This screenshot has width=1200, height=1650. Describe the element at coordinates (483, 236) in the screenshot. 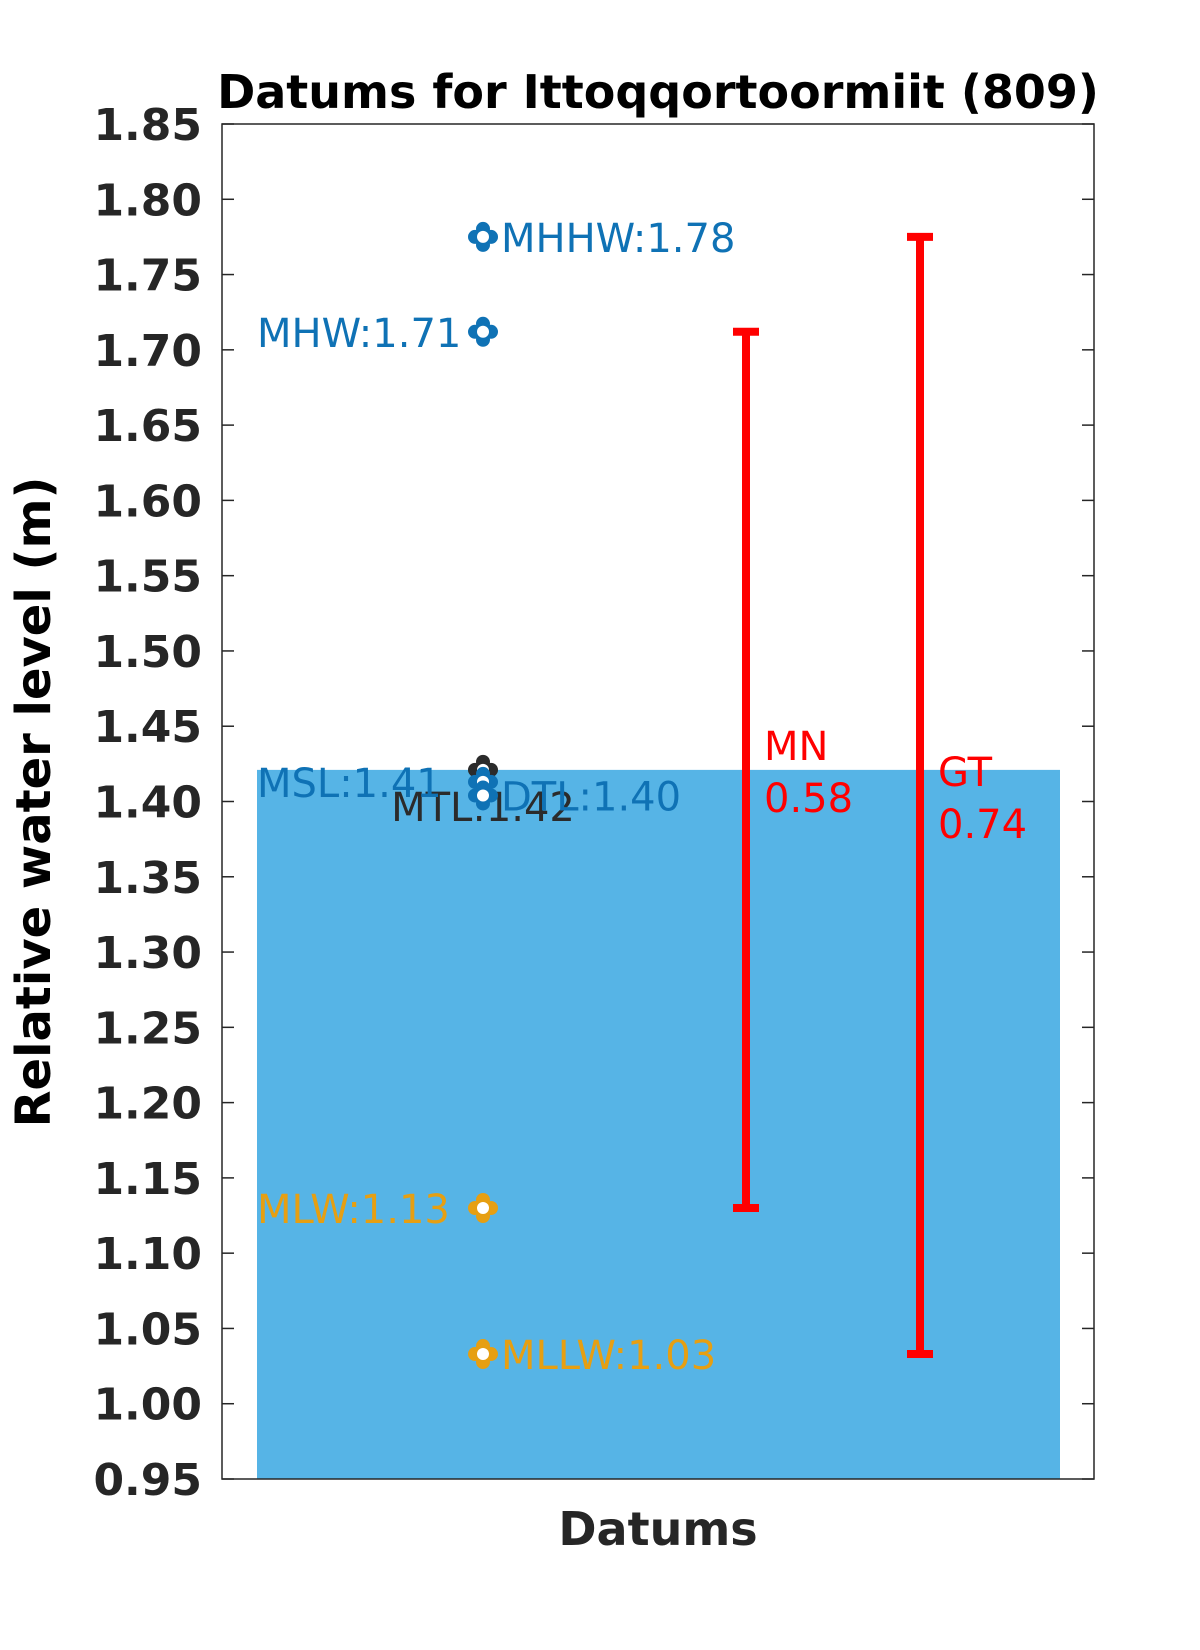

I see `mhhw-marker` at that location.